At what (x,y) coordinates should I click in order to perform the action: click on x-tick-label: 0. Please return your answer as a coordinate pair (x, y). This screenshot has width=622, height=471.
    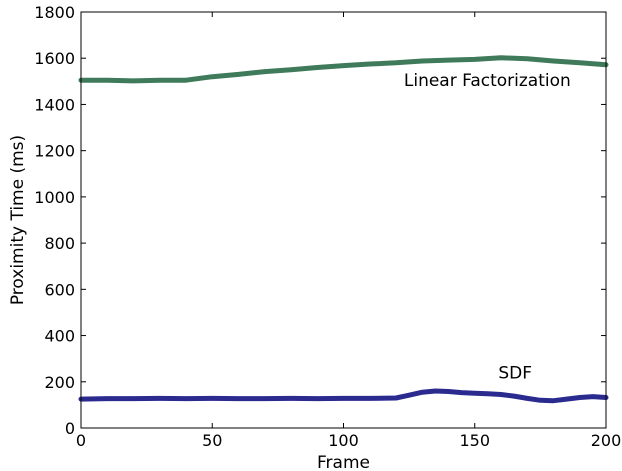
    Looking at the image, I should click on (81, 440).